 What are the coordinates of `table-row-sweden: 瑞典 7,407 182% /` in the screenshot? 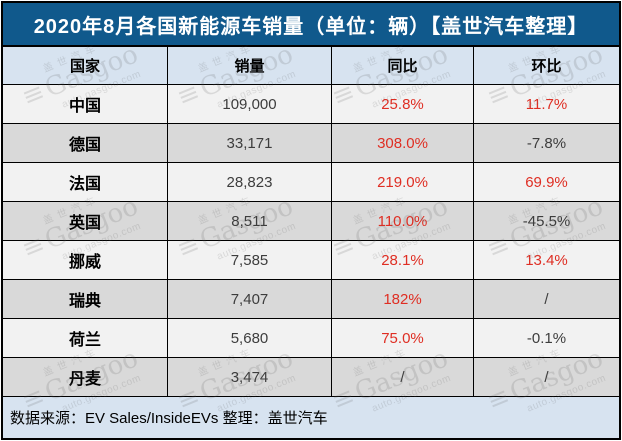 It's located at (311, 299).